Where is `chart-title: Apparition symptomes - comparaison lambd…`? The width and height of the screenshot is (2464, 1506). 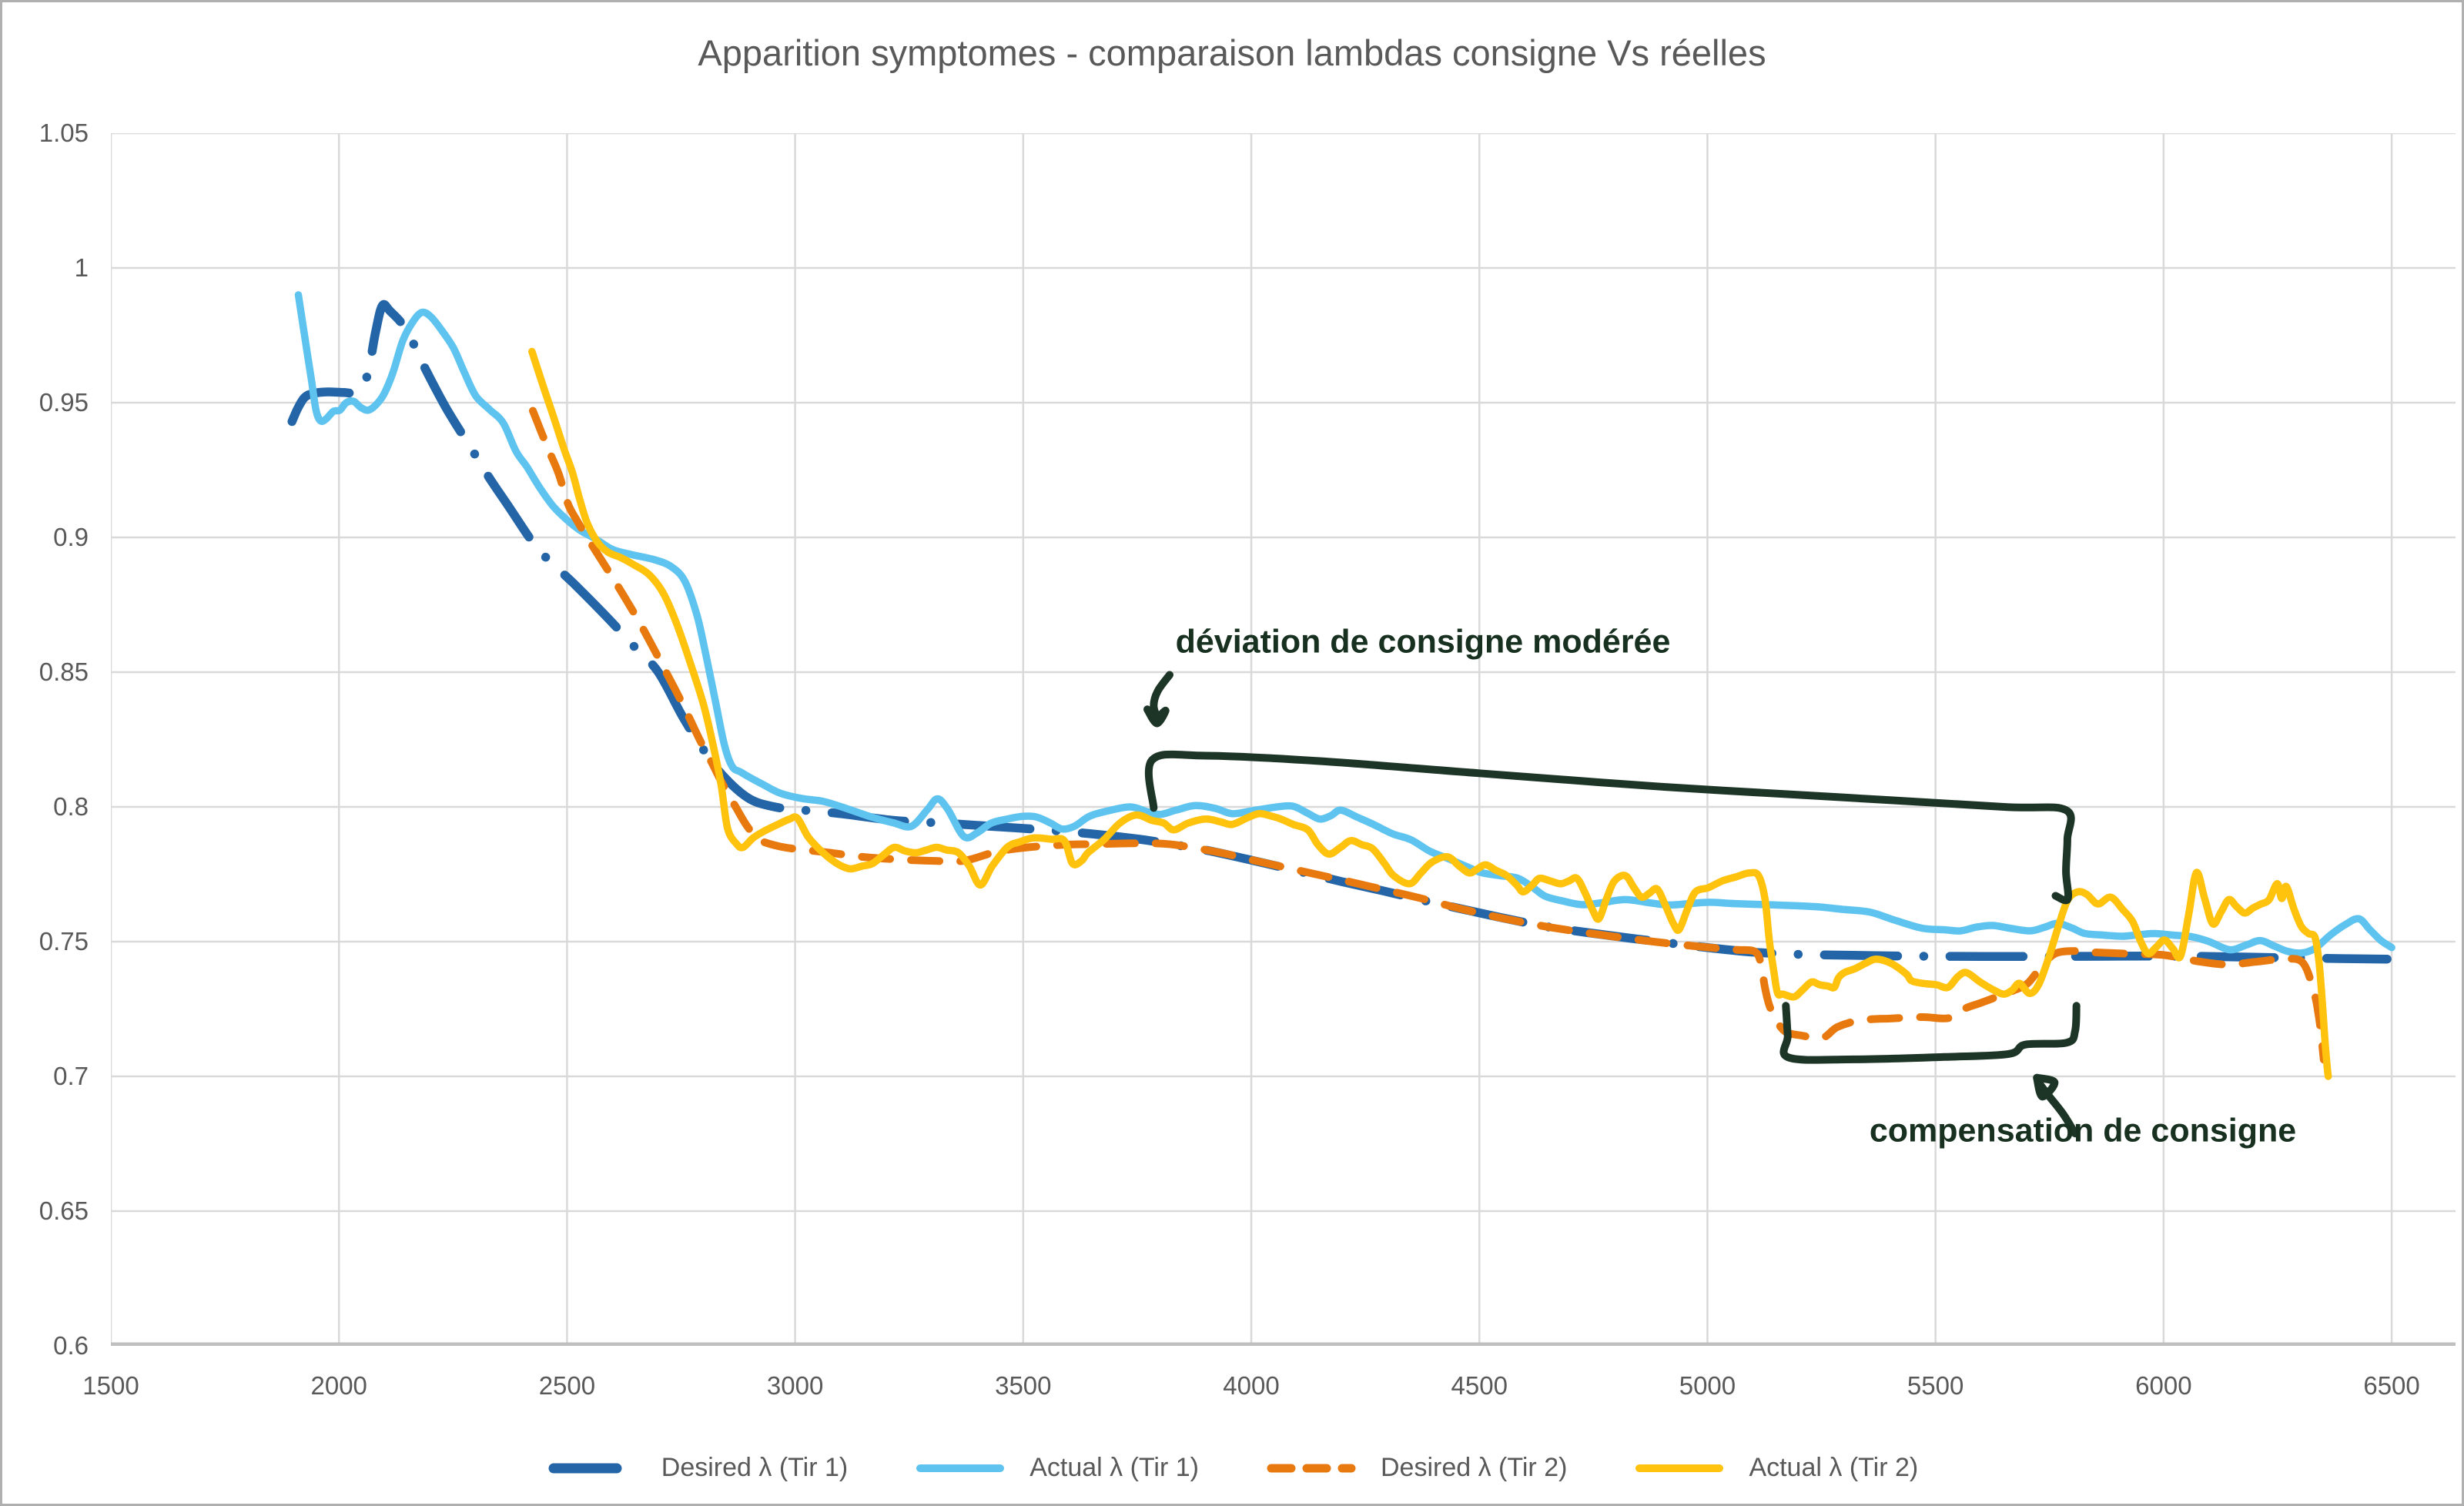 chart-title: Apparition symptomes - comparaison lambd… is located at coordinates (1232, 52).